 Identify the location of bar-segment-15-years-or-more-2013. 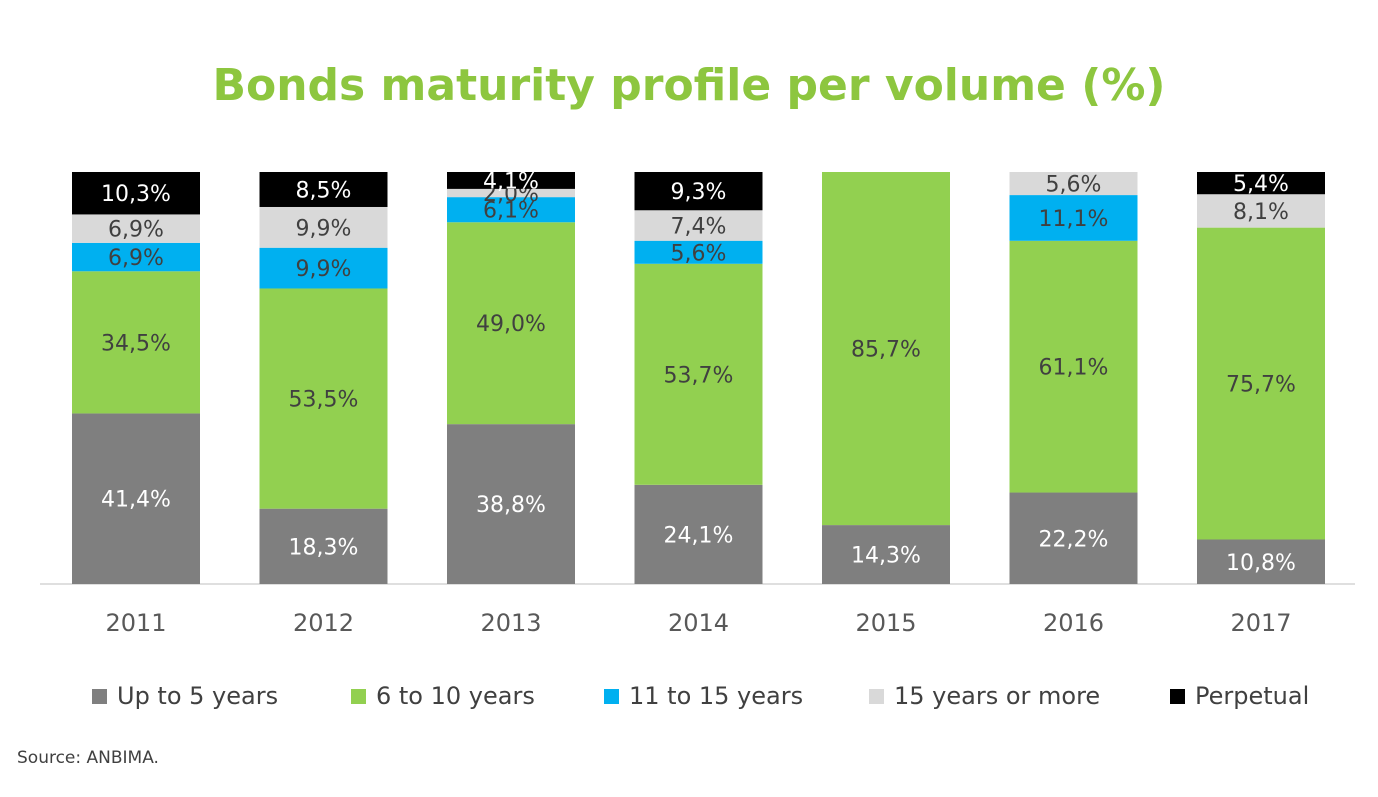
(511, 193).